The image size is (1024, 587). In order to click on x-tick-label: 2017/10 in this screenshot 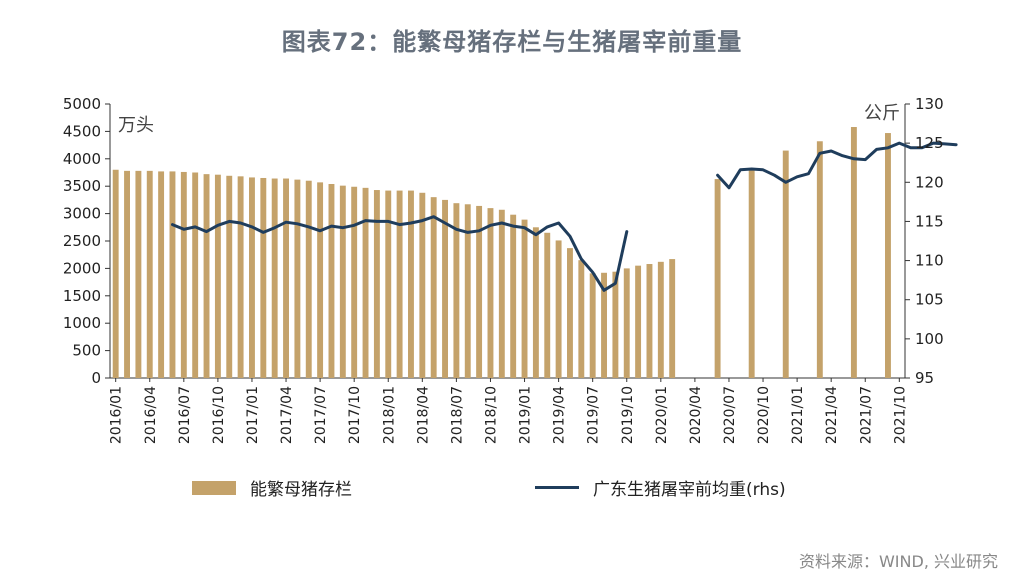, I will do `click(355, 415)`.